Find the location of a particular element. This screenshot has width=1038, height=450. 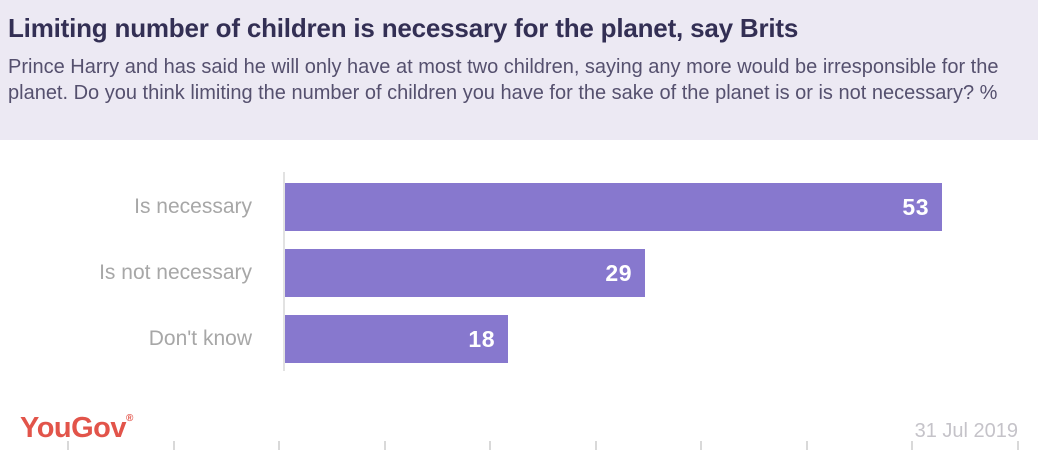

yougov-logo: YouGov® is located at coordinates (76, 428).